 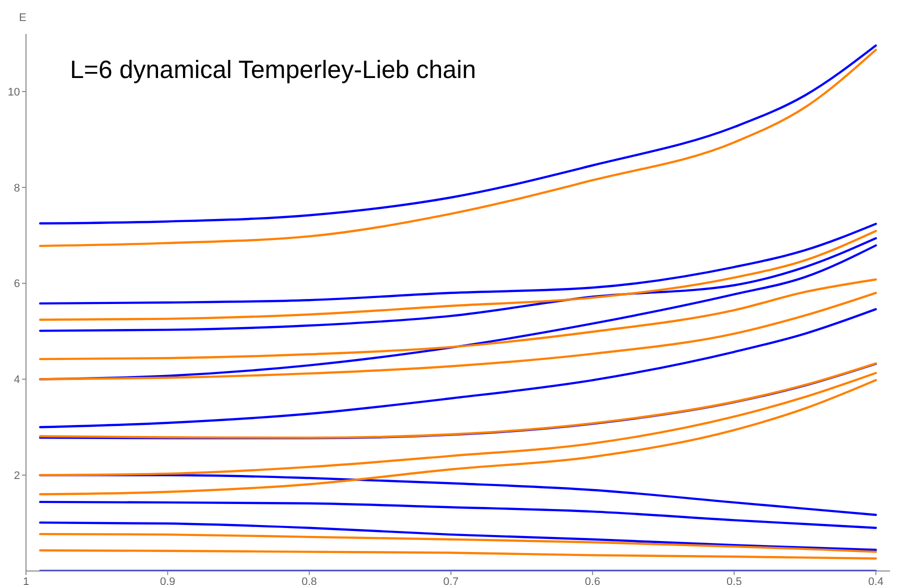 I want to click on y-tick-label: 4, so click(x=17, y=380).